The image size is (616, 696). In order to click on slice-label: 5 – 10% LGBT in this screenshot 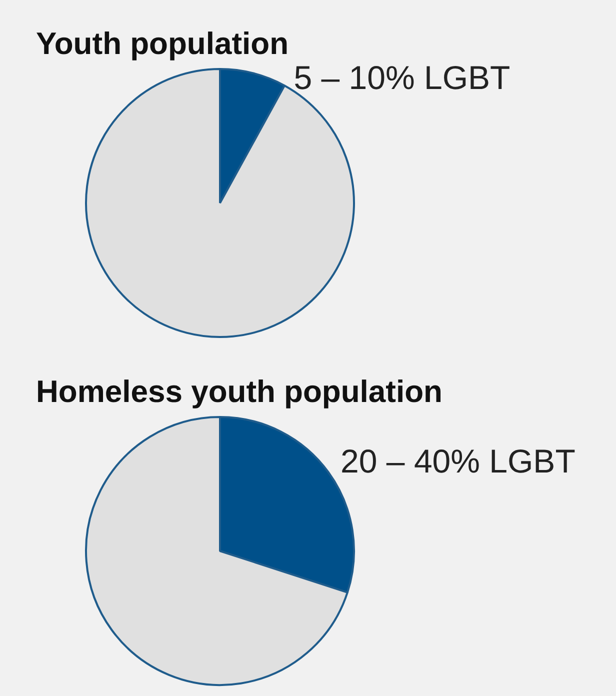, I will do `click(402, 77)`.